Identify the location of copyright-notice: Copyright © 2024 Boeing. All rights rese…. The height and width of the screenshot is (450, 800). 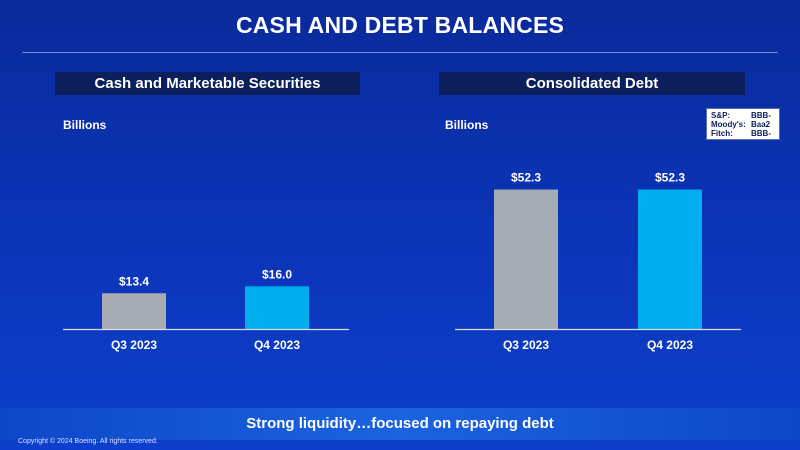
(88, 441).